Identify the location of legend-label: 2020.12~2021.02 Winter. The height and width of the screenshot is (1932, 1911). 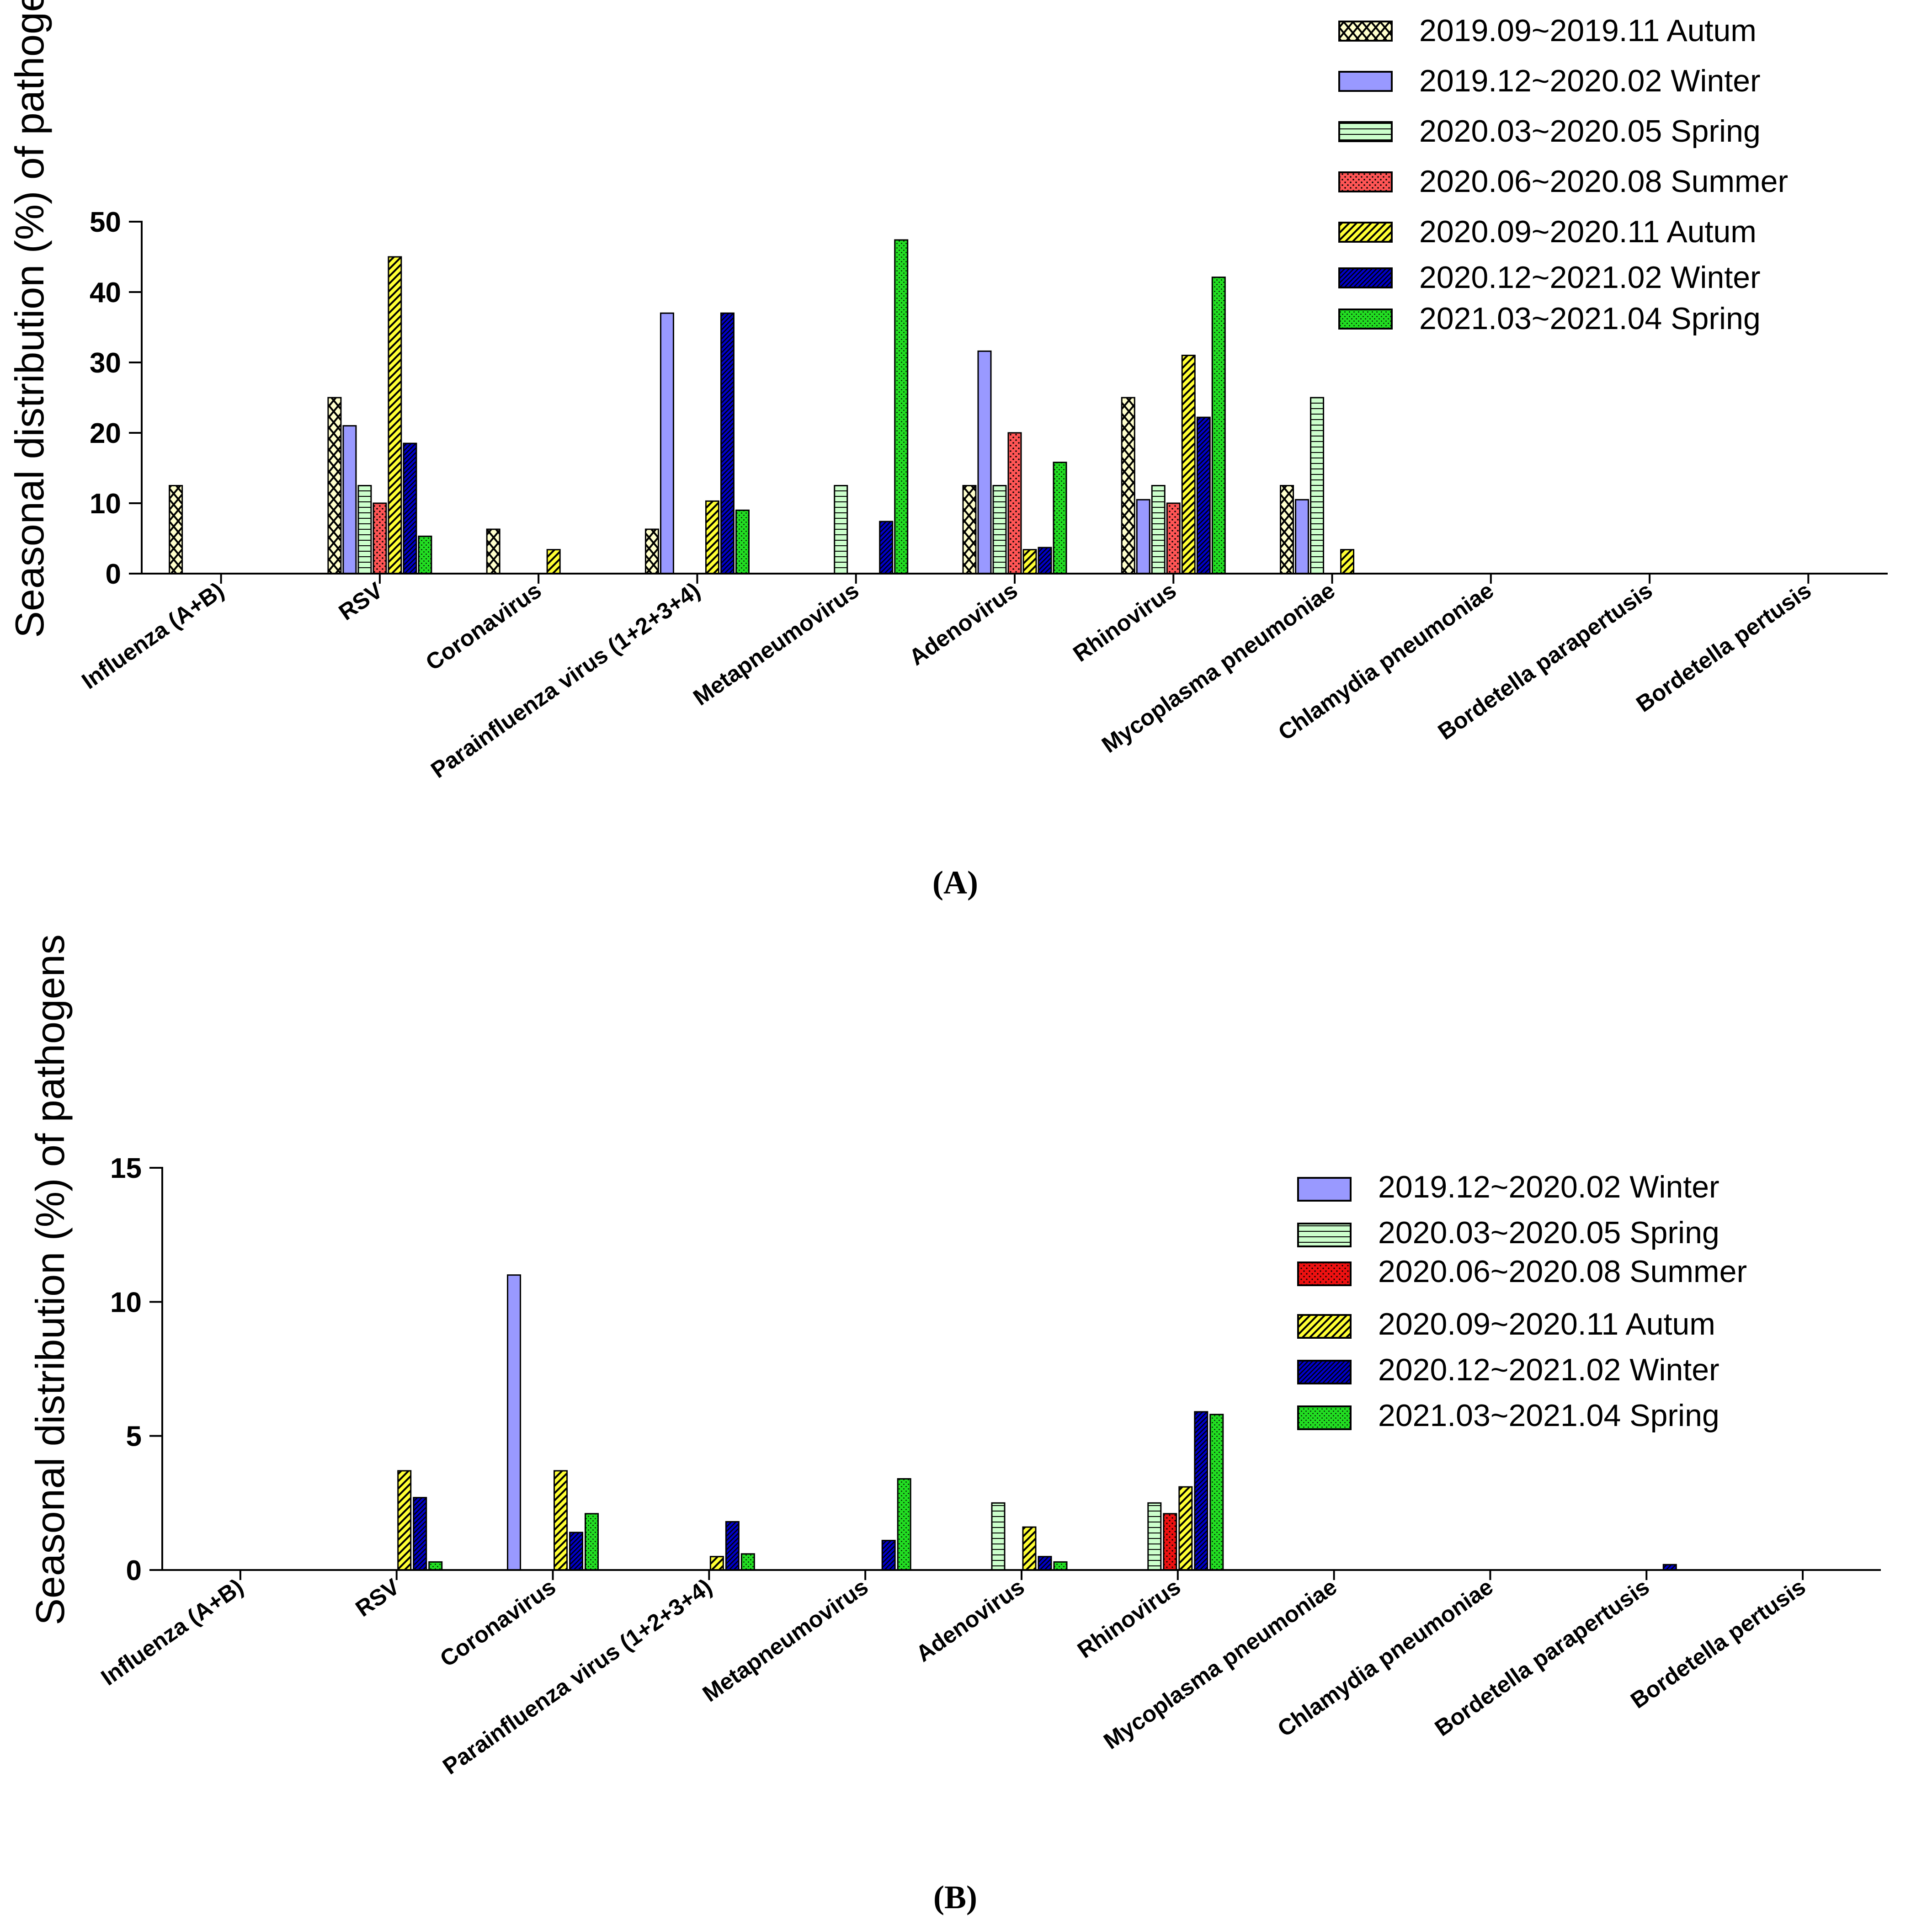
(1590, 278).